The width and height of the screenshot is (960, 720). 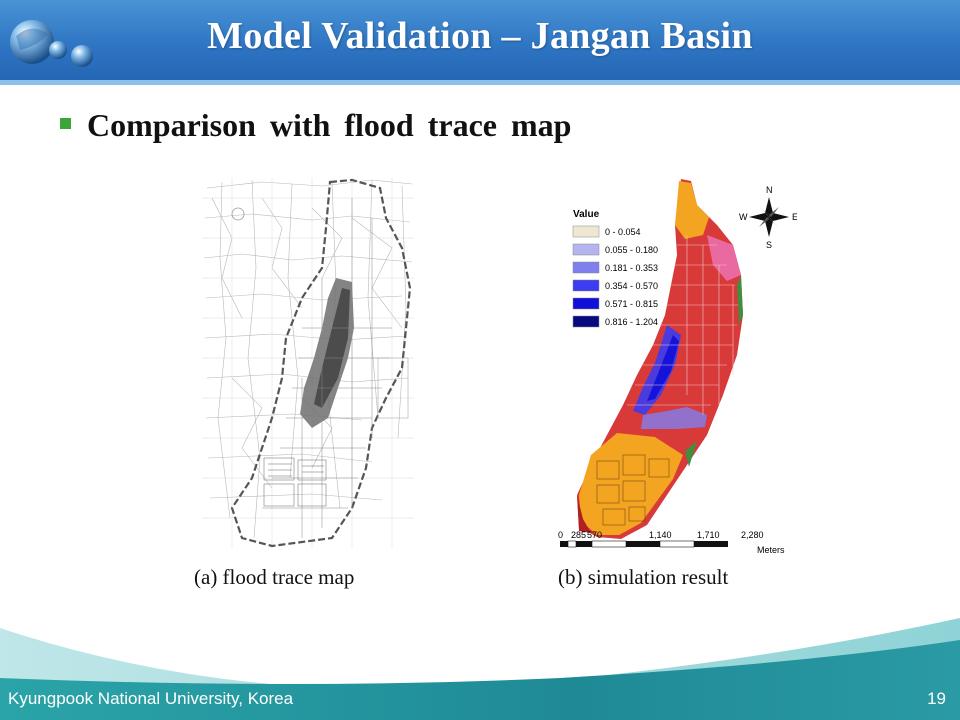 What do you see at coordinates (329, 124) in the screenshot?
I see `bullet-text: Comparison with flood trace map` at bounding box center [329, 124].